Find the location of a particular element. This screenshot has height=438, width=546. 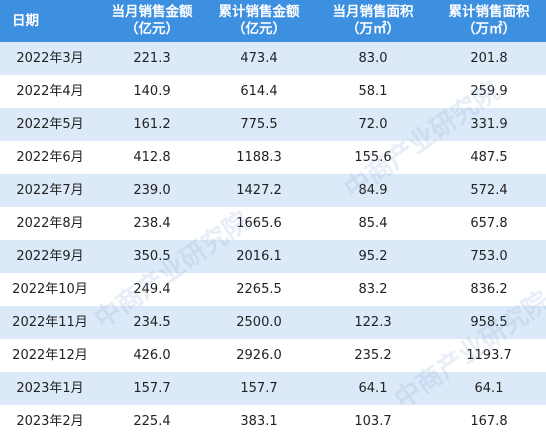

table-cell: 1427.2 is located at coordinates (259, 190).